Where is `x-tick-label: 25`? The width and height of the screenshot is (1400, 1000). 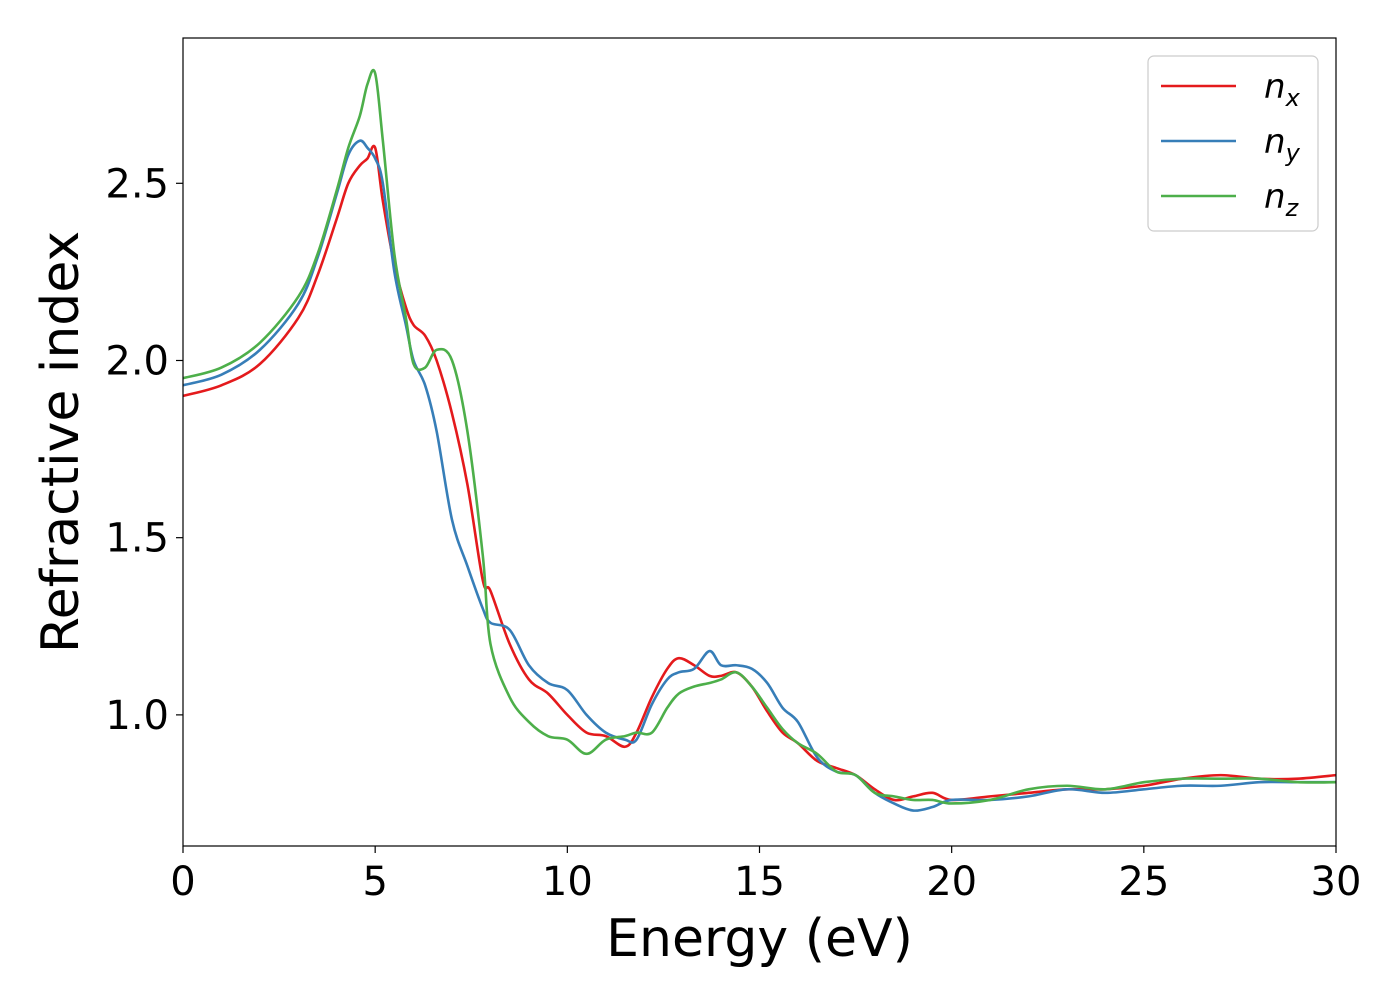 x-tick-label: 25 is located at coordinates (1143, 882).